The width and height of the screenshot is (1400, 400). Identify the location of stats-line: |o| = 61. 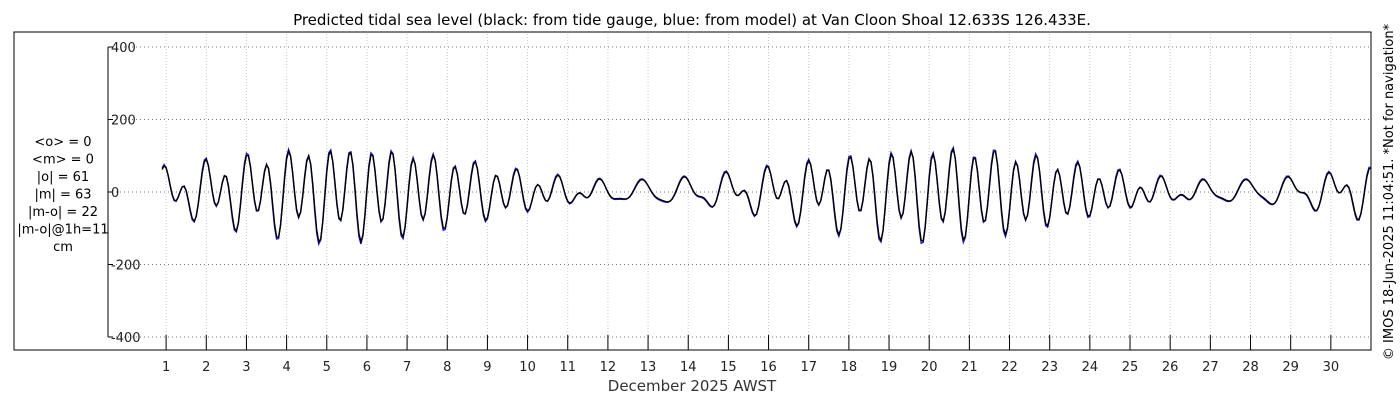
(63, 177).